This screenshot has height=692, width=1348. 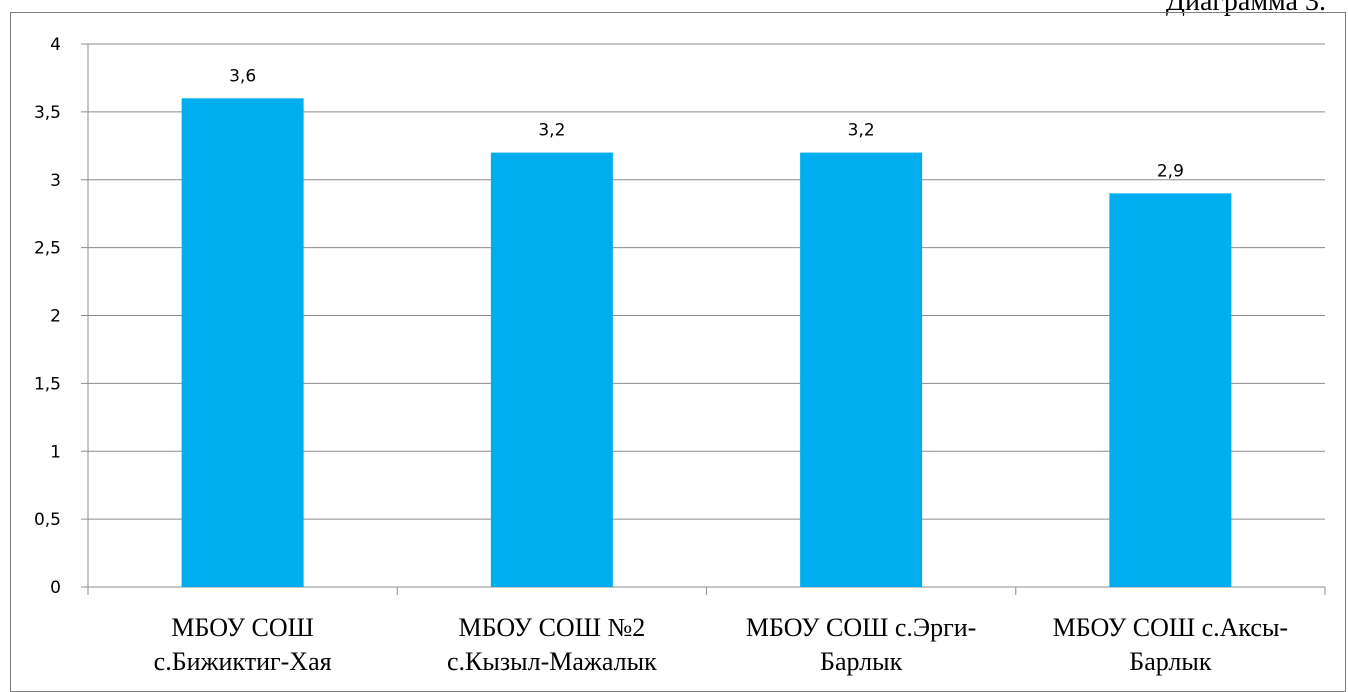 I want to click on diagram-caption: Диаграмма 3., so click(x=1245, y=8).